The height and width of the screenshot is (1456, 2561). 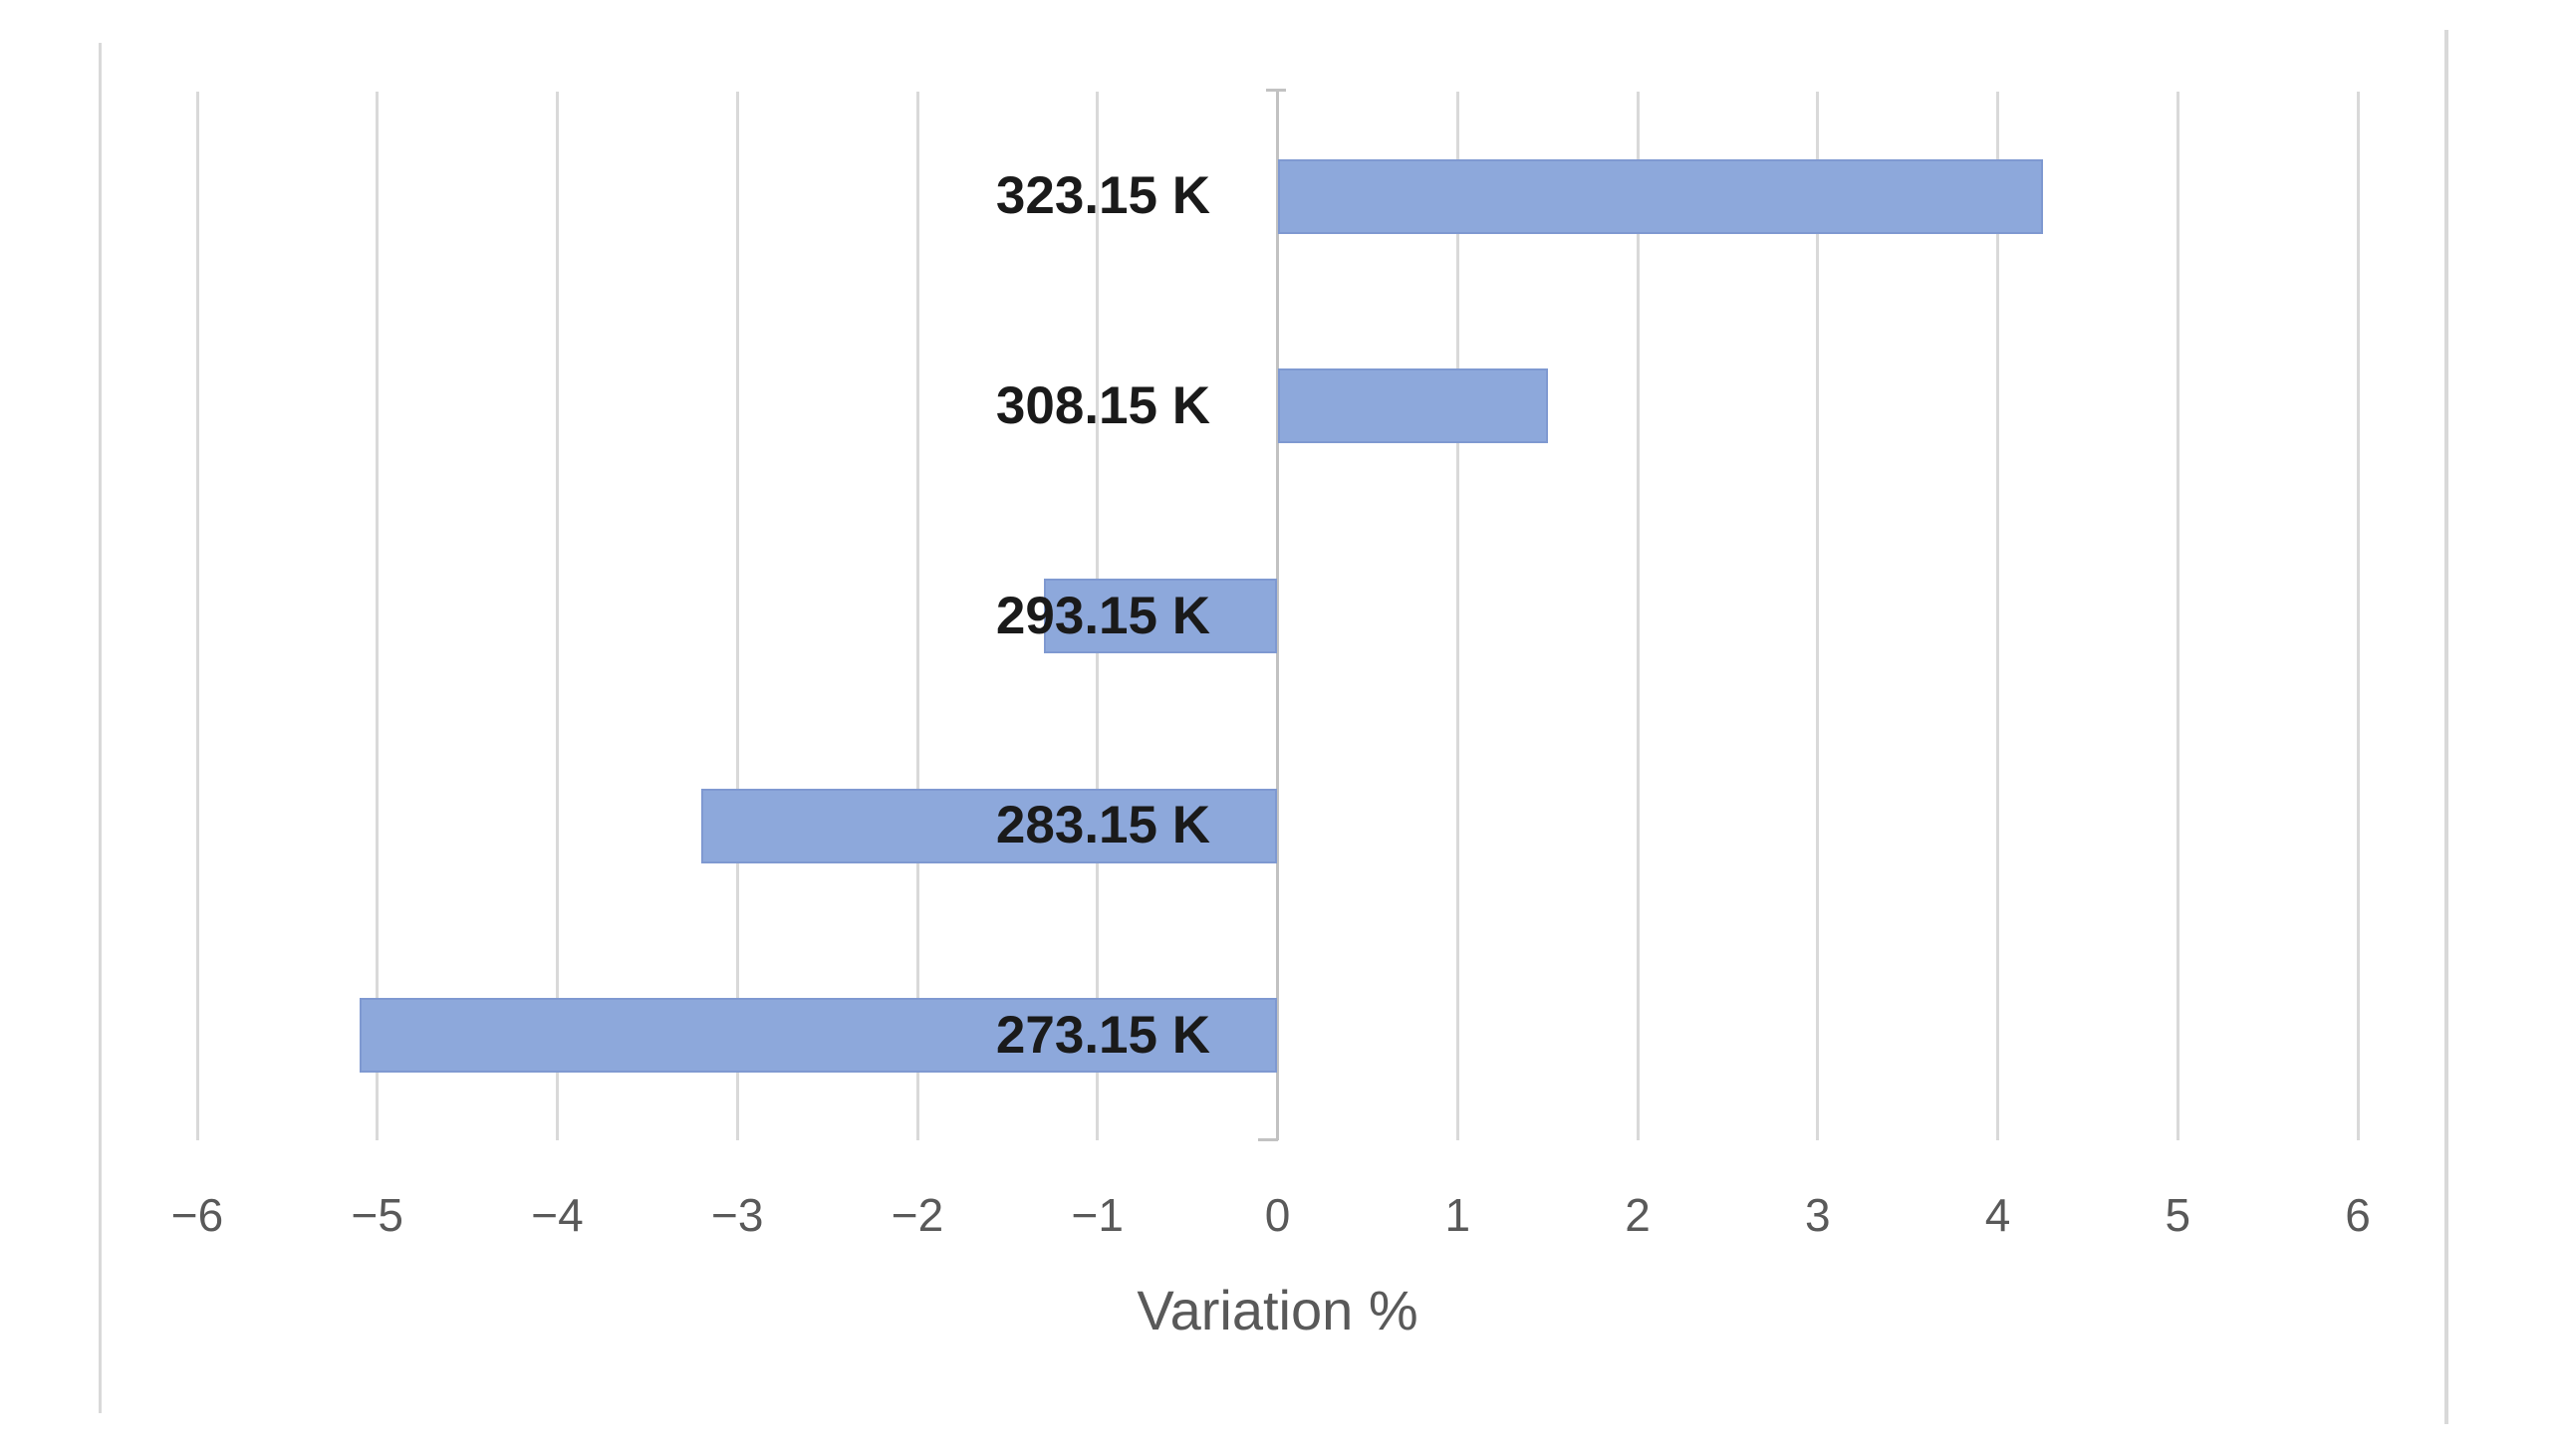 I want to click on x-tick-label: −6, so click(x=197, y=1215).